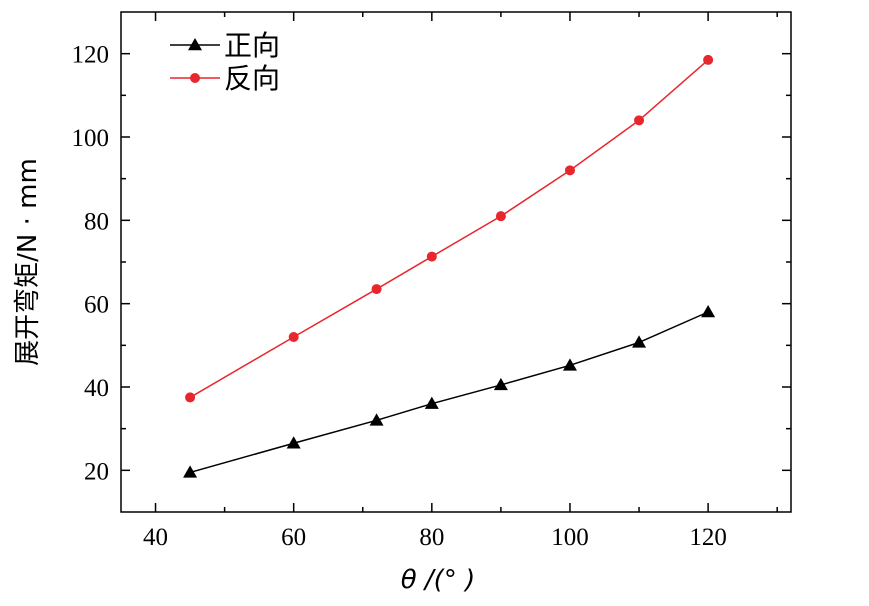  I want to click on x-tick-label: 100, so click(570, 537).